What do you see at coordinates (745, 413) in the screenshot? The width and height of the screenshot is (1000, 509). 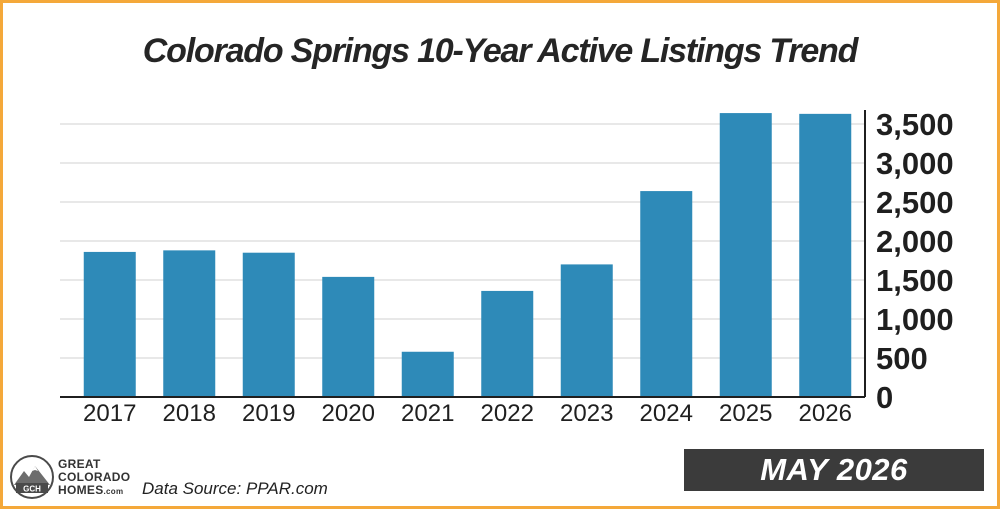 I see `x-tick-label: 2025` at bounding box center [745, 413].